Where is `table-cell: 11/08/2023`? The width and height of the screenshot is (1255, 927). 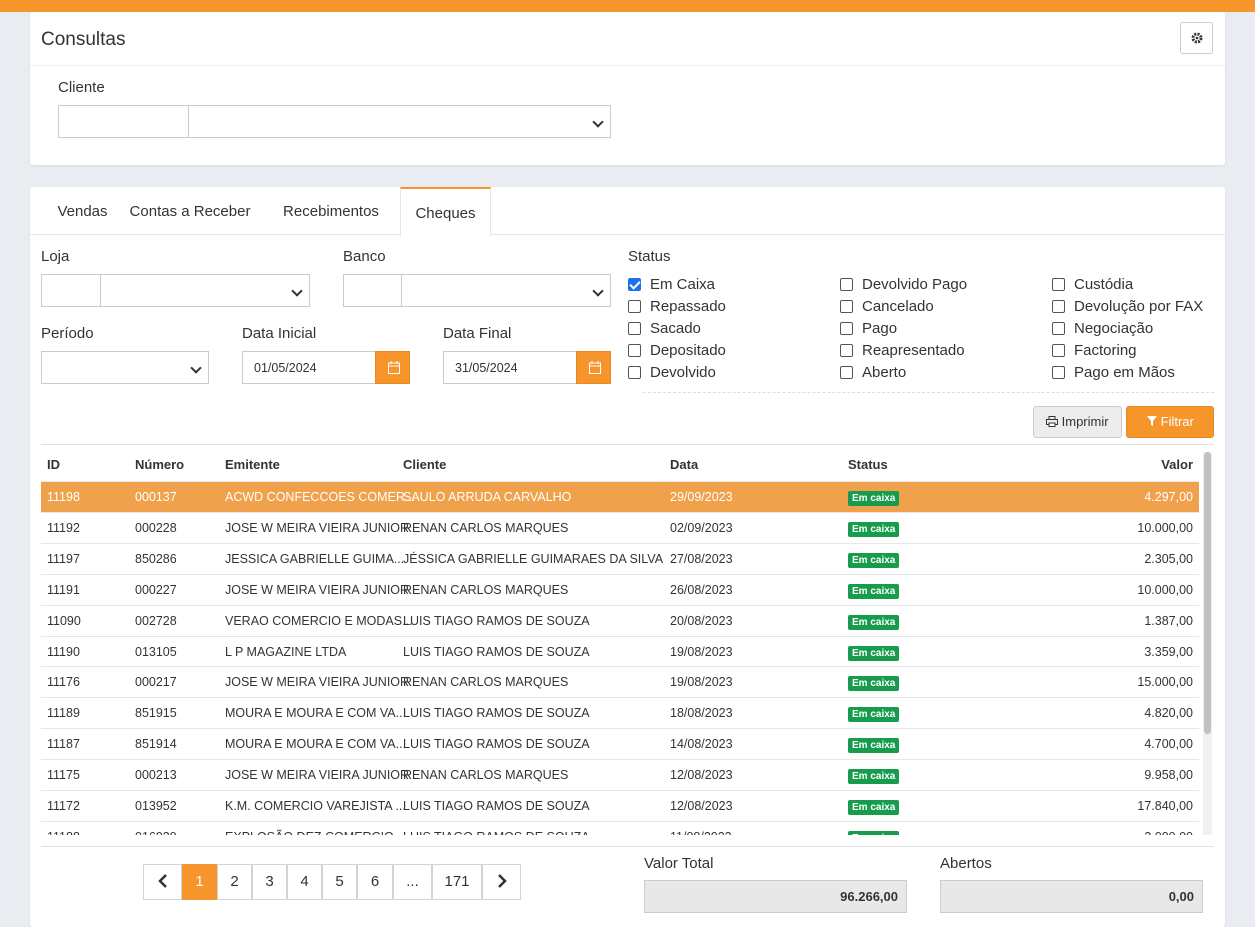 table-cell: 11/08/2023 is located at coordinates (701, 832).